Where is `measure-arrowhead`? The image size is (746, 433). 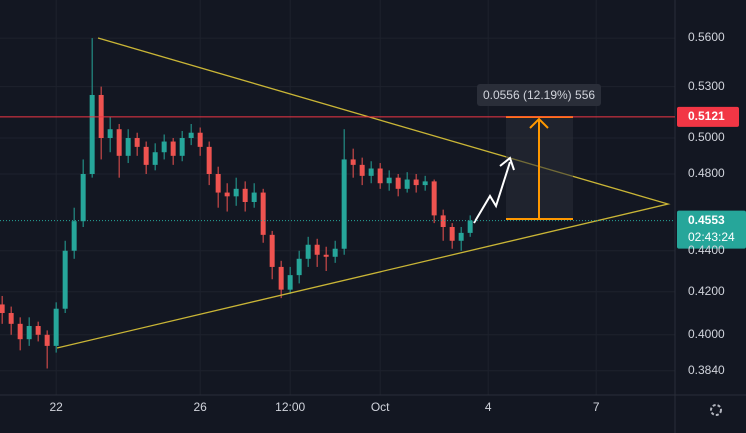 measure-arrowhead is located at coordinates (539, 123).